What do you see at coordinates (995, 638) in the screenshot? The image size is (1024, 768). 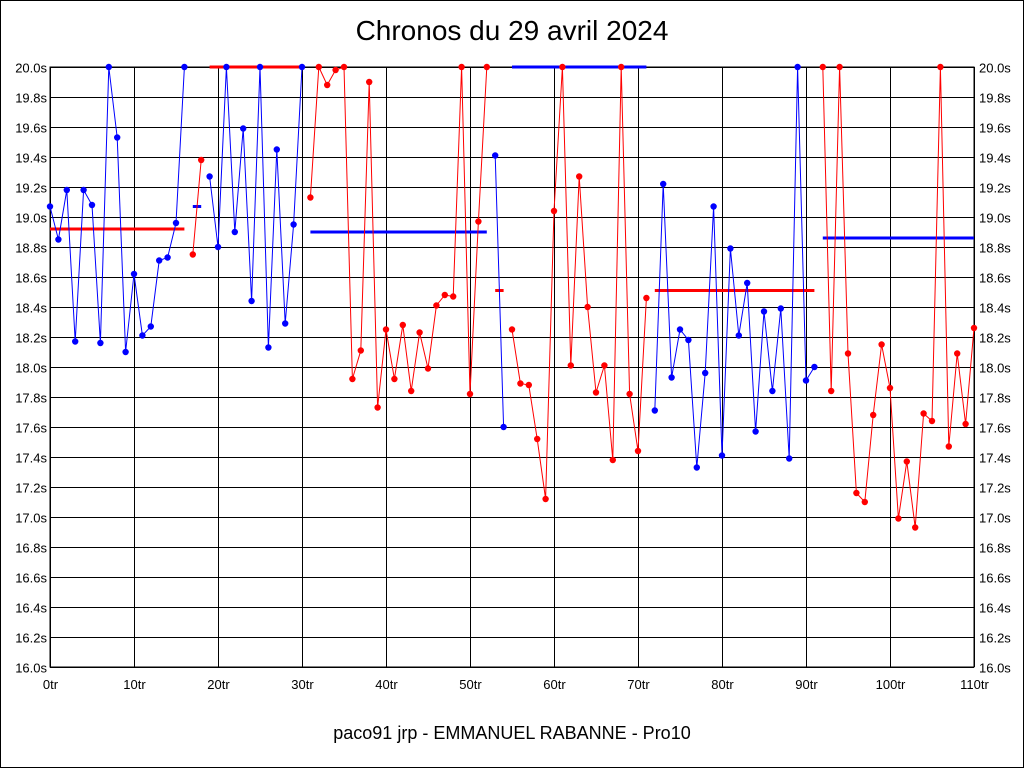 I see `y-tick-label-right: 16.2s` at bounding box center [995, 638].